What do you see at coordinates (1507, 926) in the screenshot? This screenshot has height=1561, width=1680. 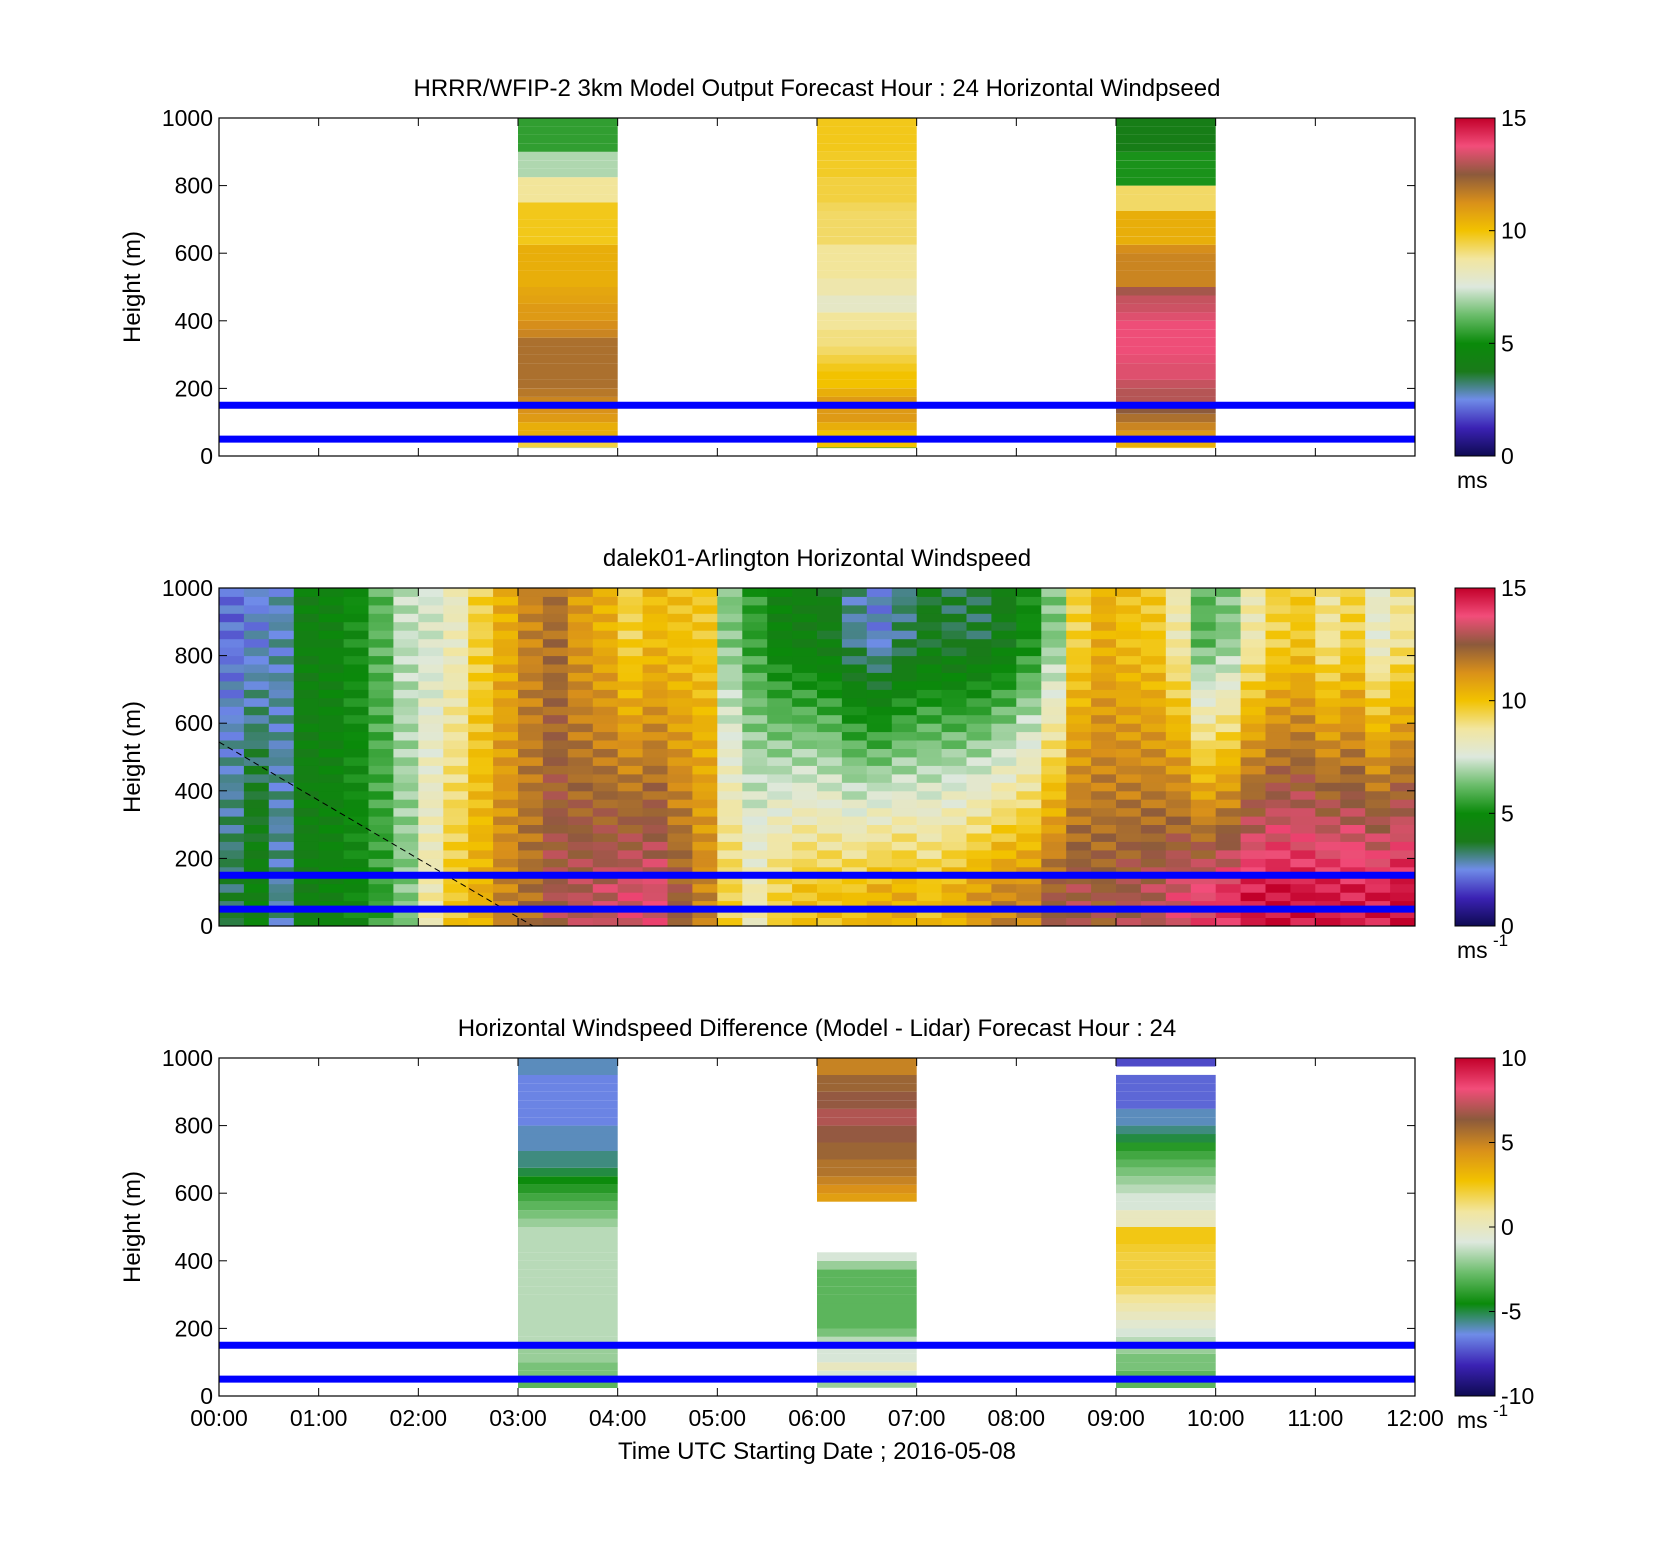 I see `colorbar-tick-label: 0` at bounding box center [1507, 926].